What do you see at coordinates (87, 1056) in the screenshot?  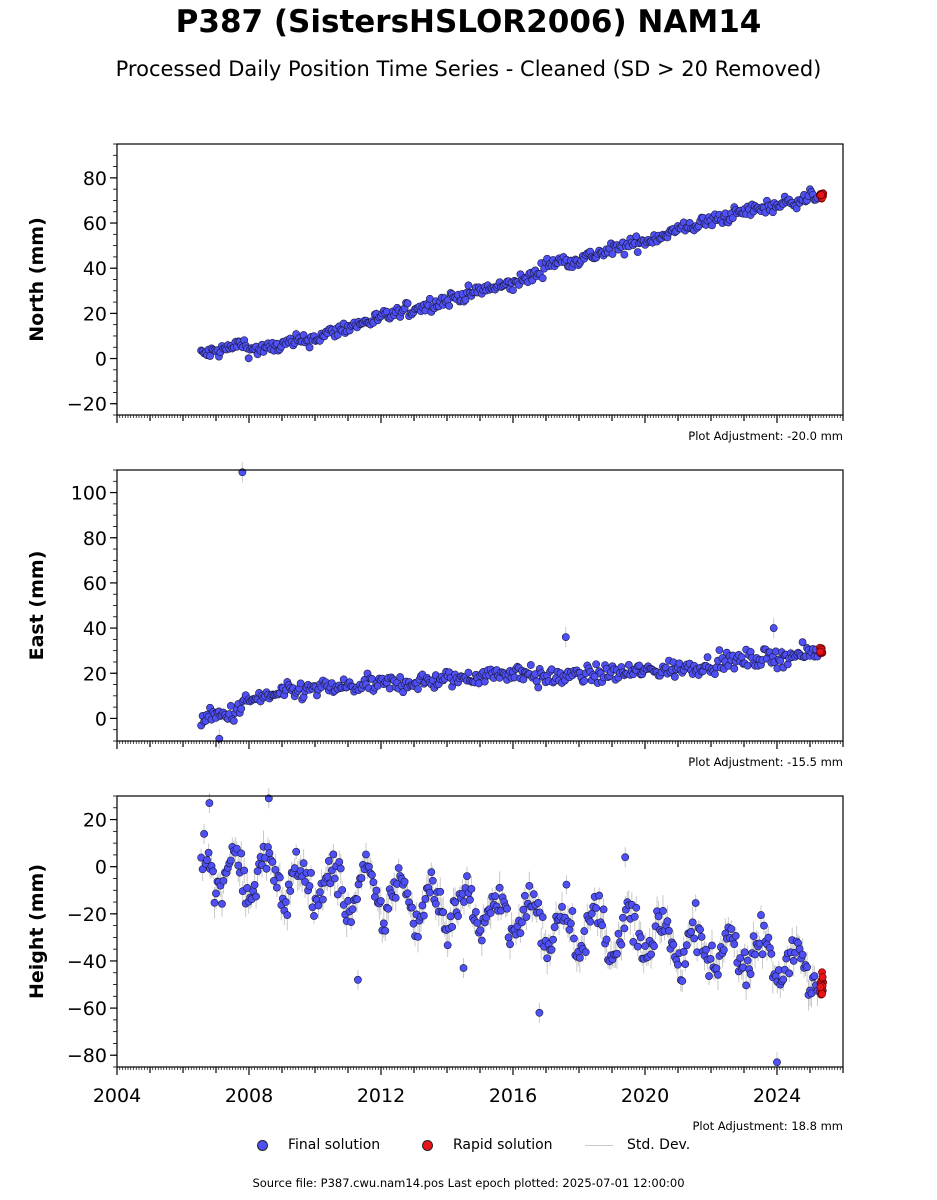 I see `y-tick-label: −80` at bounding box center [87, 1056].